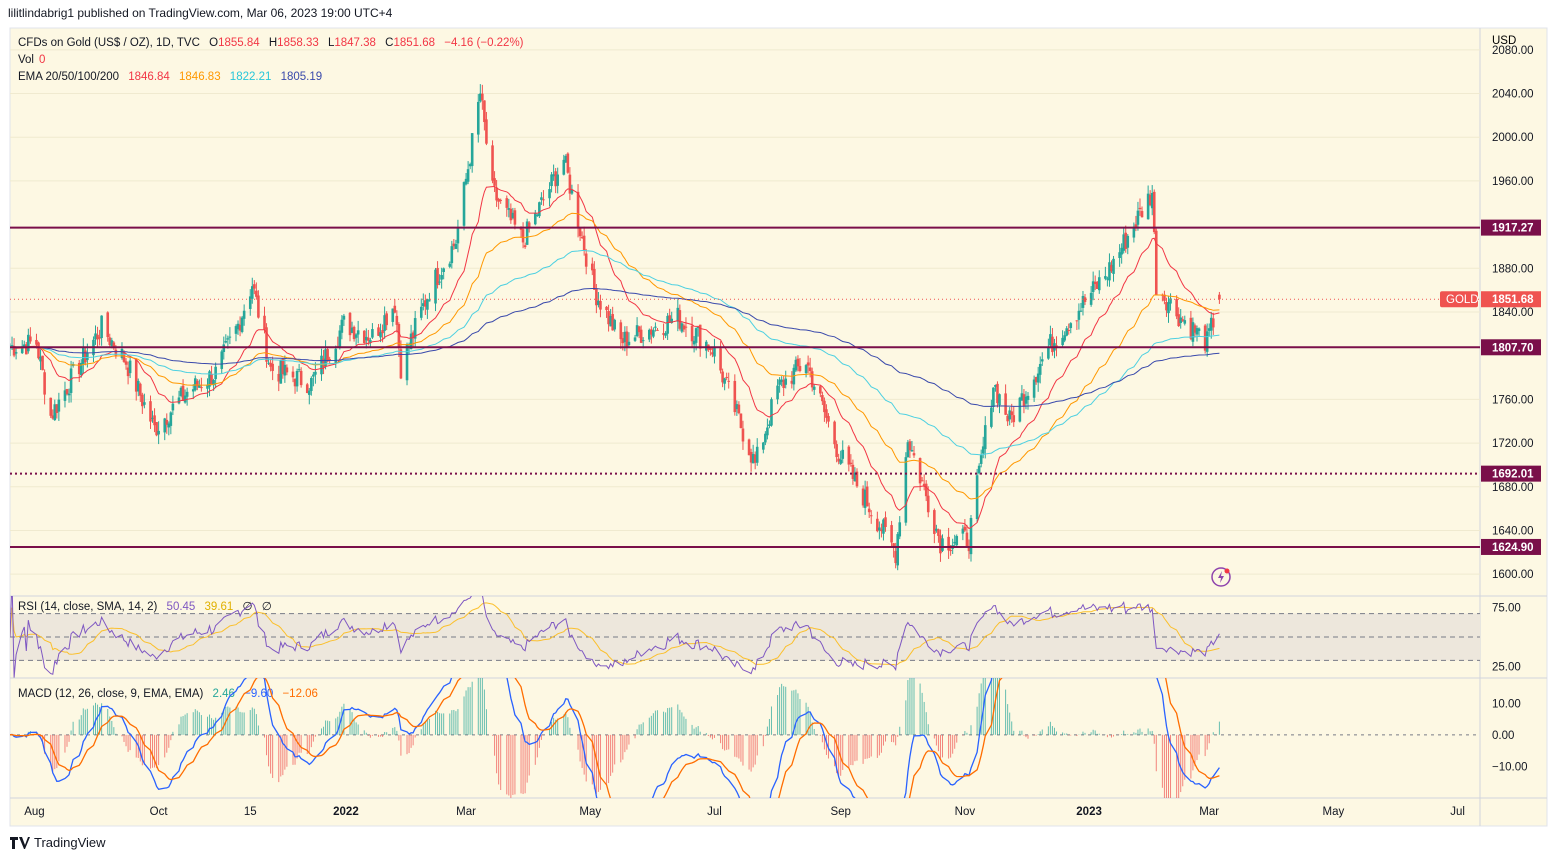  Describe the element at coordinates (1506, 667) in the screenshot. I see `rsi-tick-label: 25.00` at that location.